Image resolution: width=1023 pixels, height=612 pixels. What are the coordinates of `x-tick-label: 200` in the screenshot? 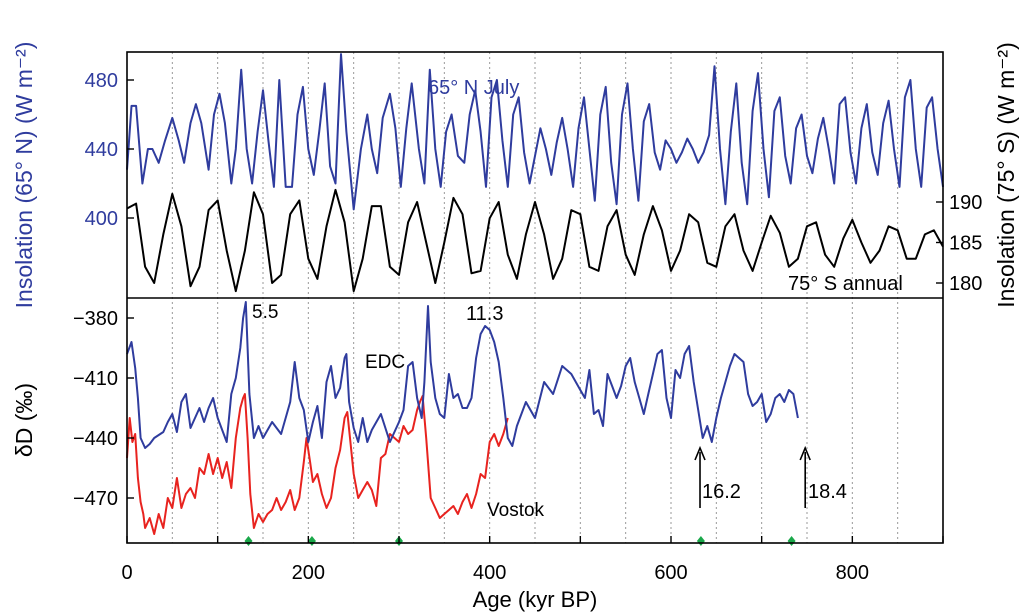 It's located at (308, 573).